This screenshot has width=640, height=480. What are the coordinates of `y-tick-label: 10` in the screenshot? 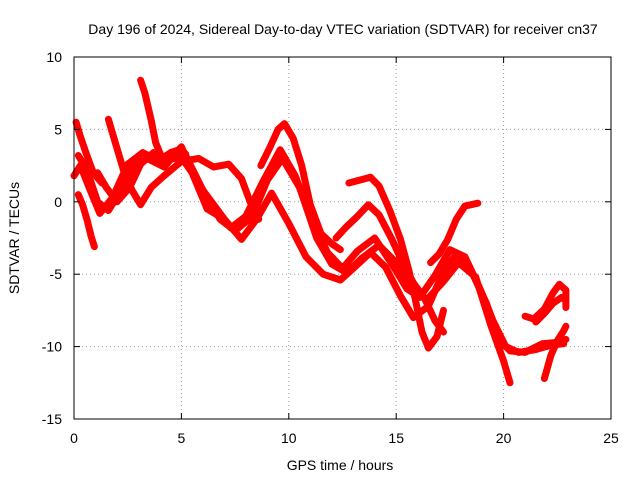 It's located at (54, 57).